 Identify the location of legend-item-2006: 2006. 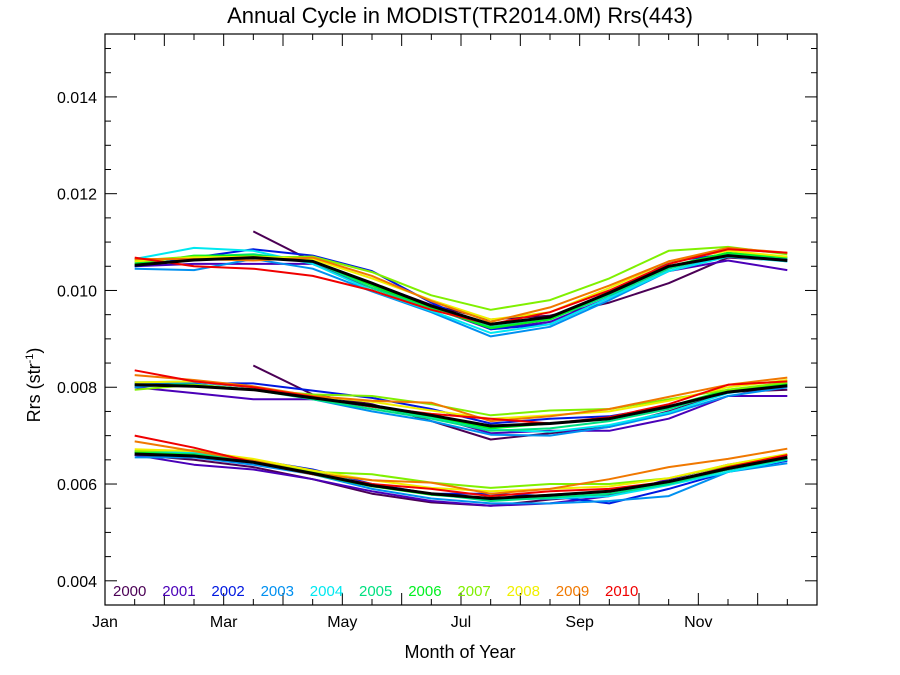
(424, 591).